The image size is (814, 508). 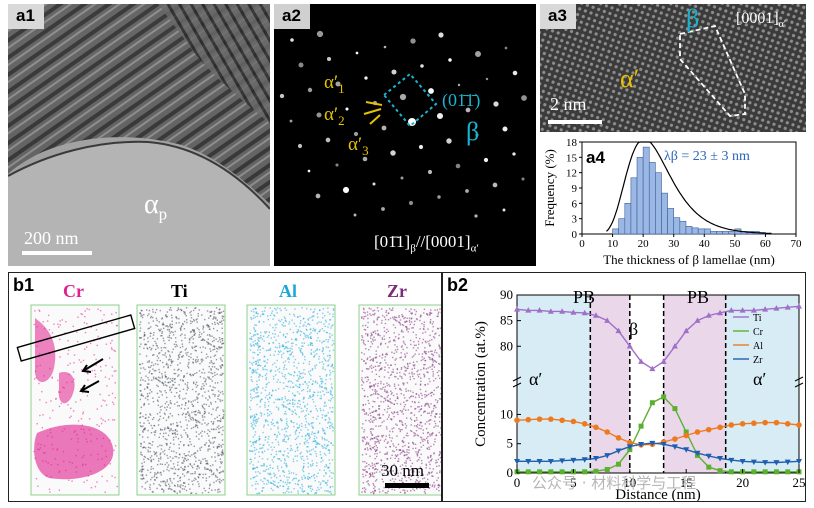 I want to click on histogram-bar, so click(x=713, y=233).